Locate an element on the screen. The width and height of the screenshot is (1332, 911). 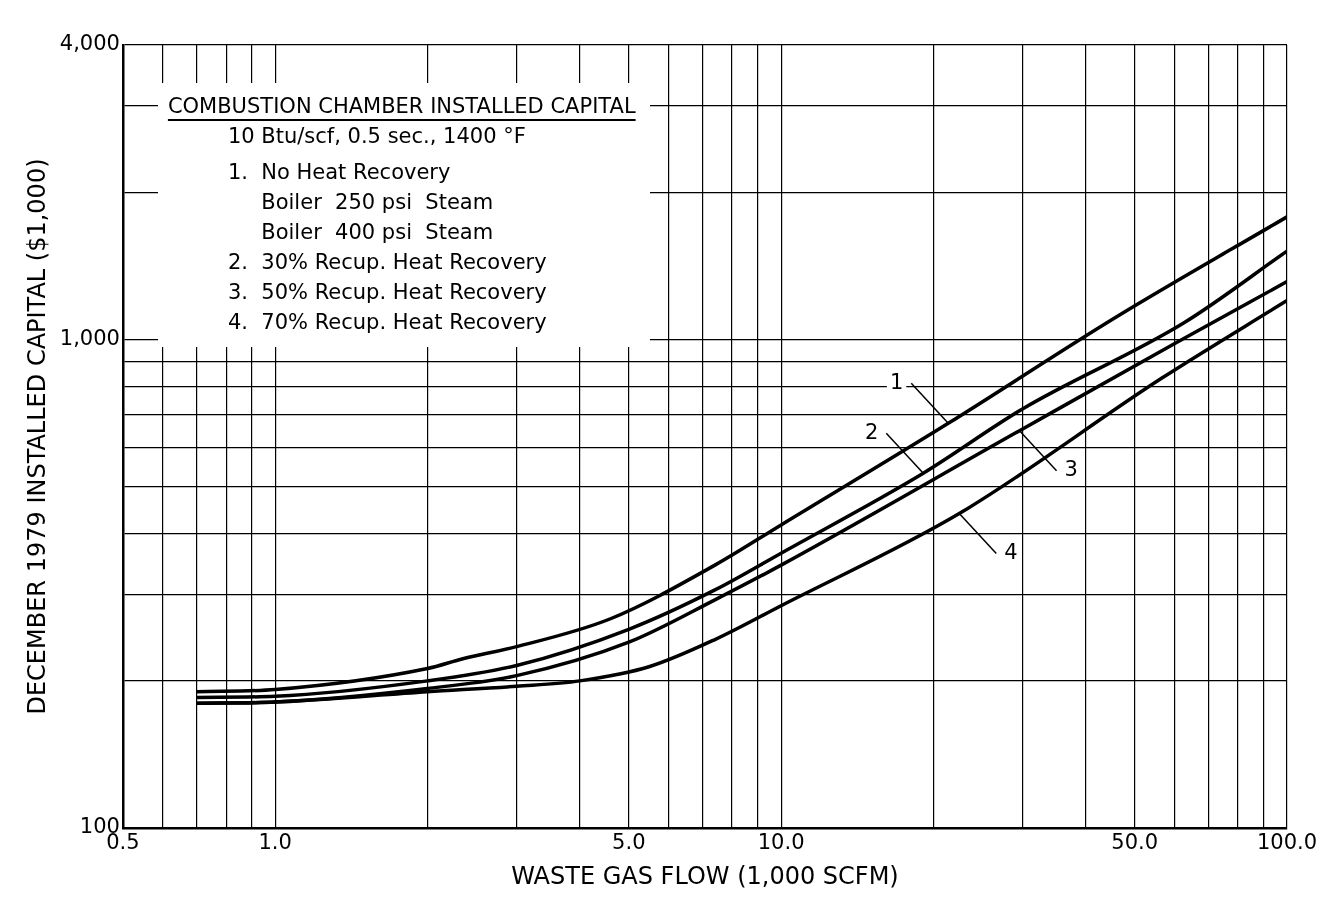
annotation: 1. No Heat Recovery is located at coordinates (339, 172).